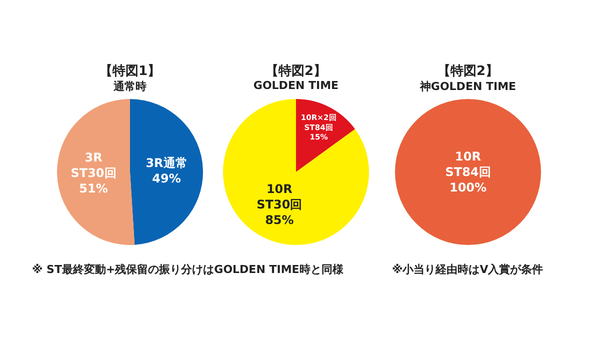 The width and height of the screenshot is (590, 342). I want to click on slice-label: 10R ST84回, so click(468, 164).